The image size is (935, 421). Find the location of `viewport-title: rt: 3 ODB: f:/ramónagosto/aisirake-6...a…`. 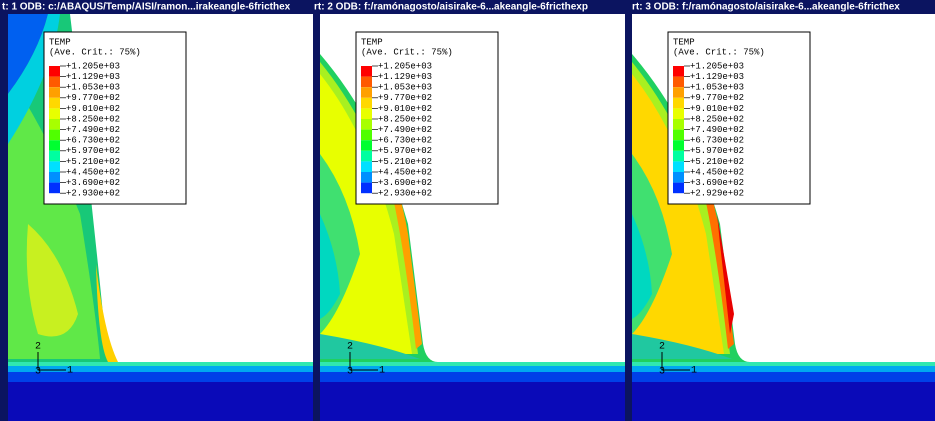

viewport-title: rt: 3 ODB: f:/ramónagosto/aisirake-6...a… is located at coordinates (766, 7).